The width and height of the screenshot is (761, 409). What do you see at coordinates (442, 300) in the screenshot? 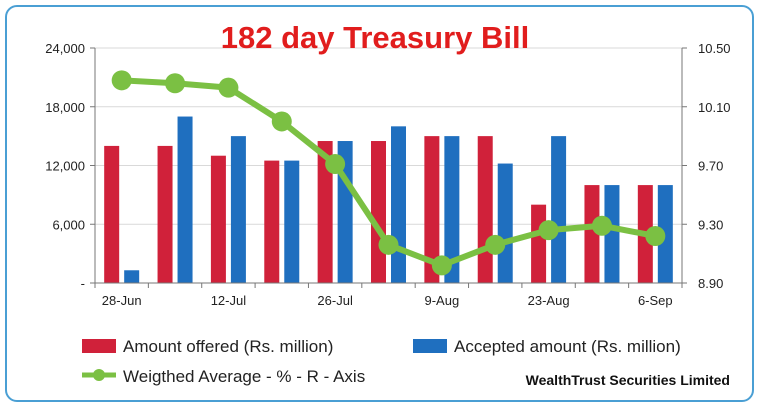
I see `x-tick-label: 9-Aug` at bounding box center [442, 300].